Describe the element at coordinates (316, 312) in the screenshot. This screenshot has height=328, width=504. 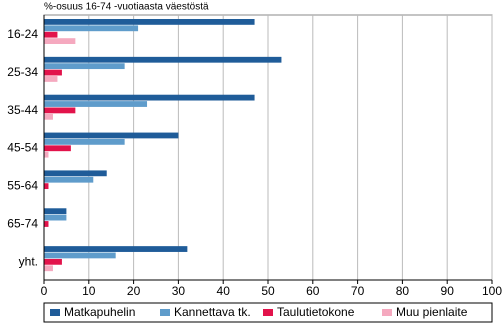
I see `legend-label: Taulutietokone` at that location.